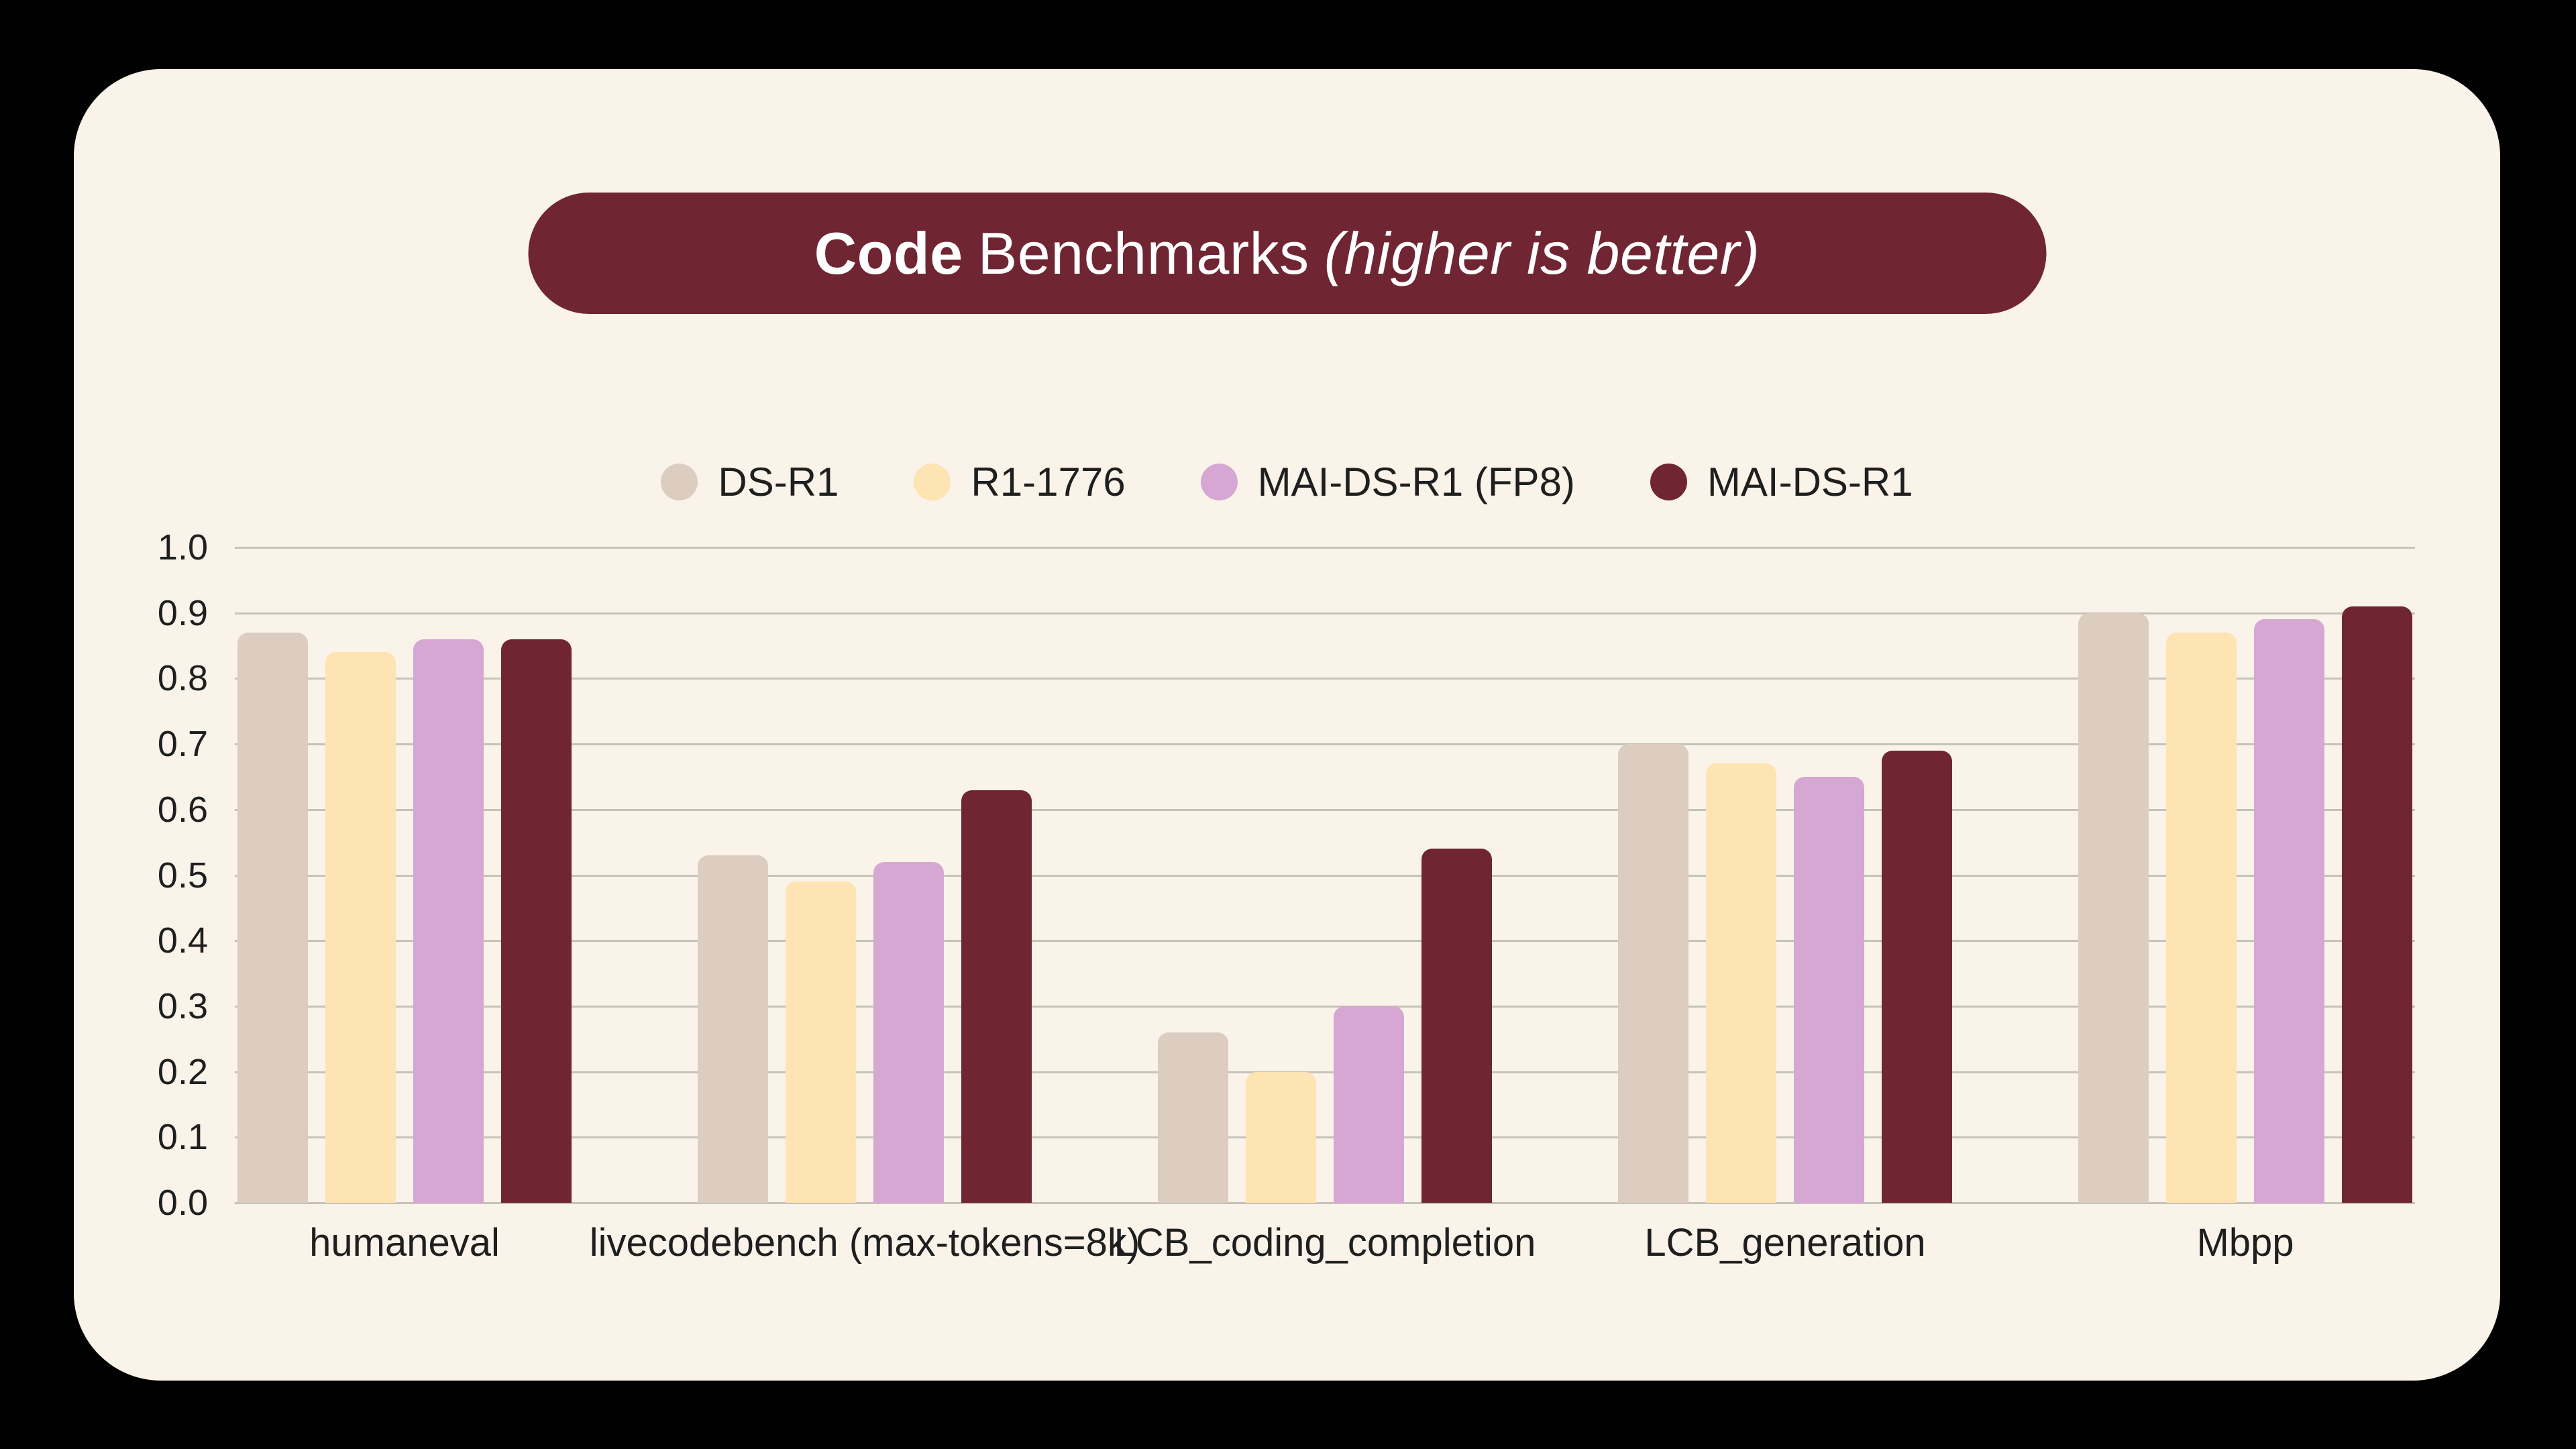  I want to click on y-tick-label: 0.8, so click(182, 678).